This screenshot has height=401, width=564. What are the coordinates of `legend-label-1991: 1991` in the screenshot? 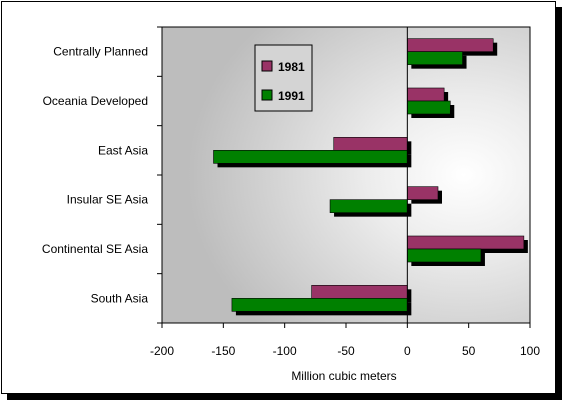 It's located at (291, 96).